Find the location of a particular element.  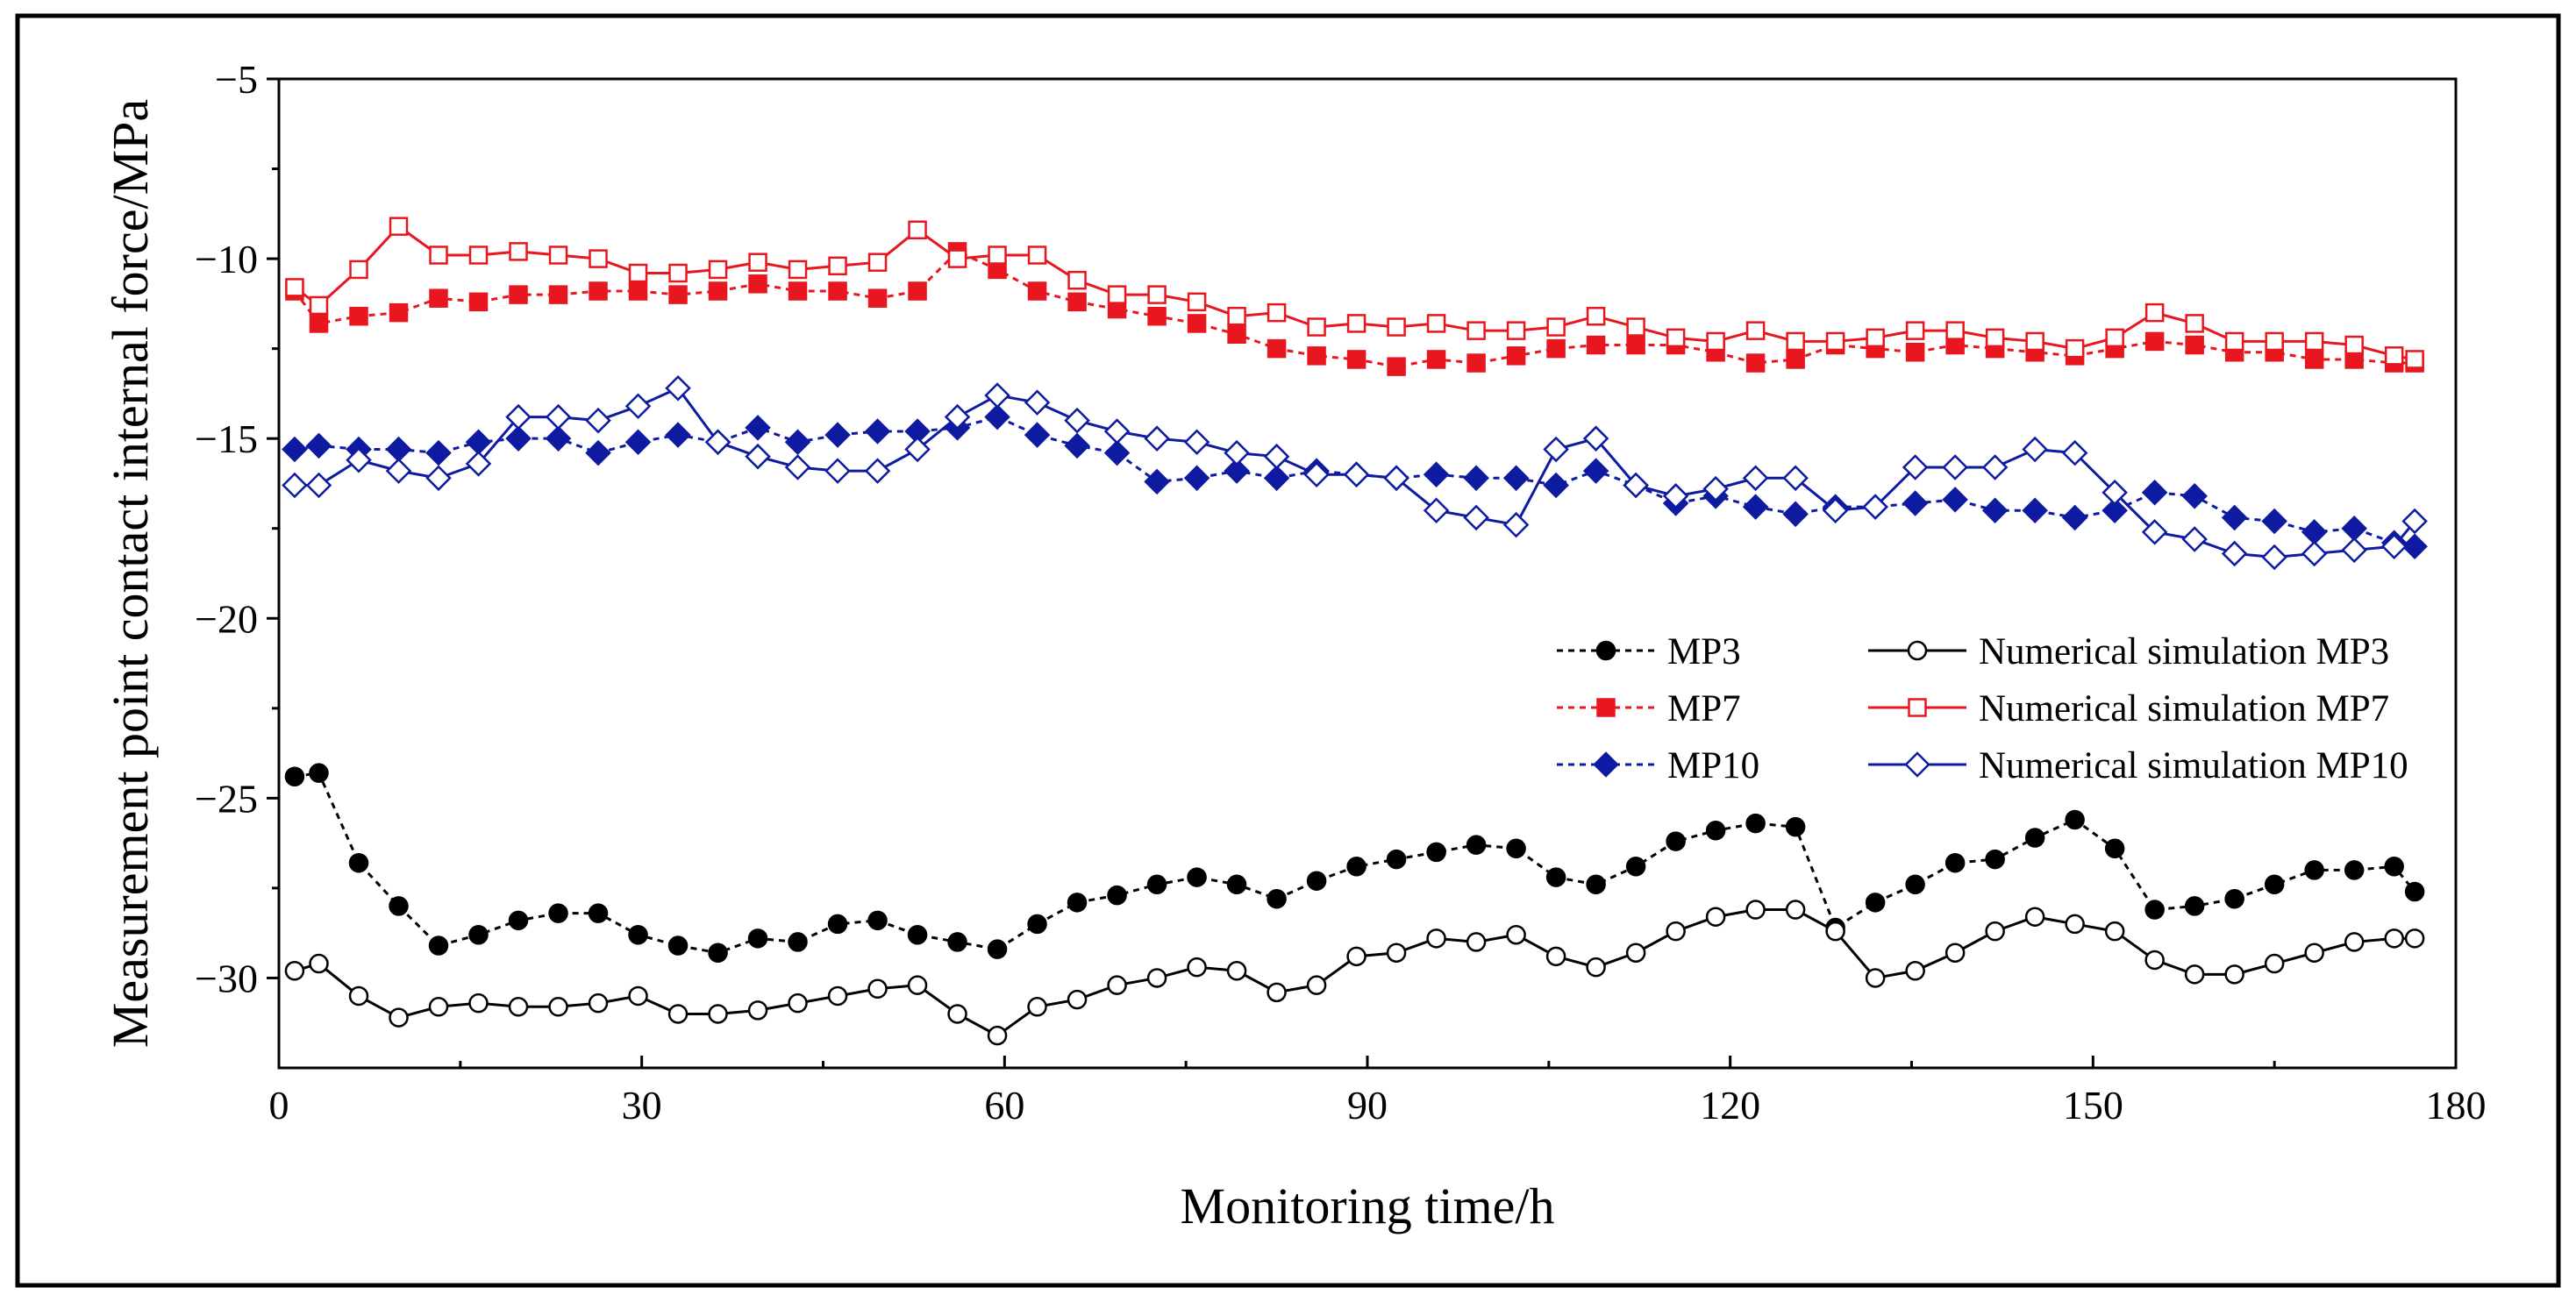

y-tick-label: −20 is located at coordinates (227, 618).